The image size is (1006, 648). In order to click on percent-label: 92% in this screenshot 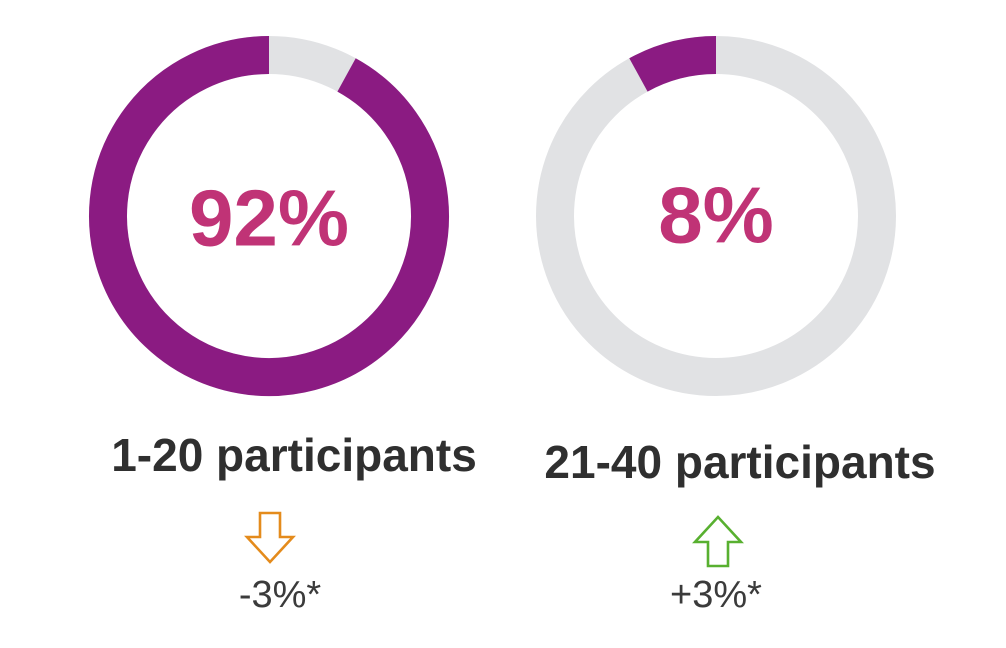, I will do `click(269, 218)`.